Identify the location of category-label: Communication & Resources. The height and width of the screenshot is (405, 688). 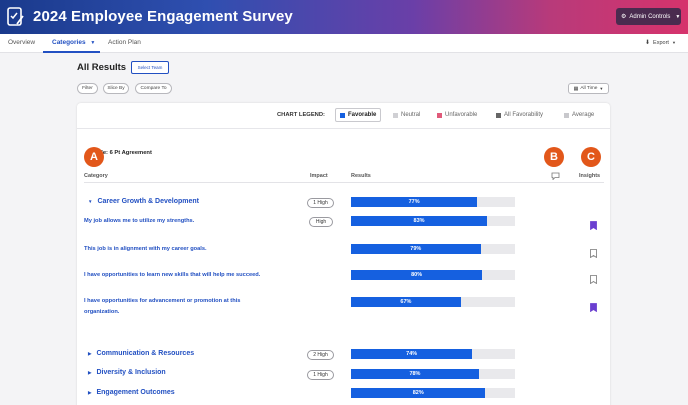
(145, 353).